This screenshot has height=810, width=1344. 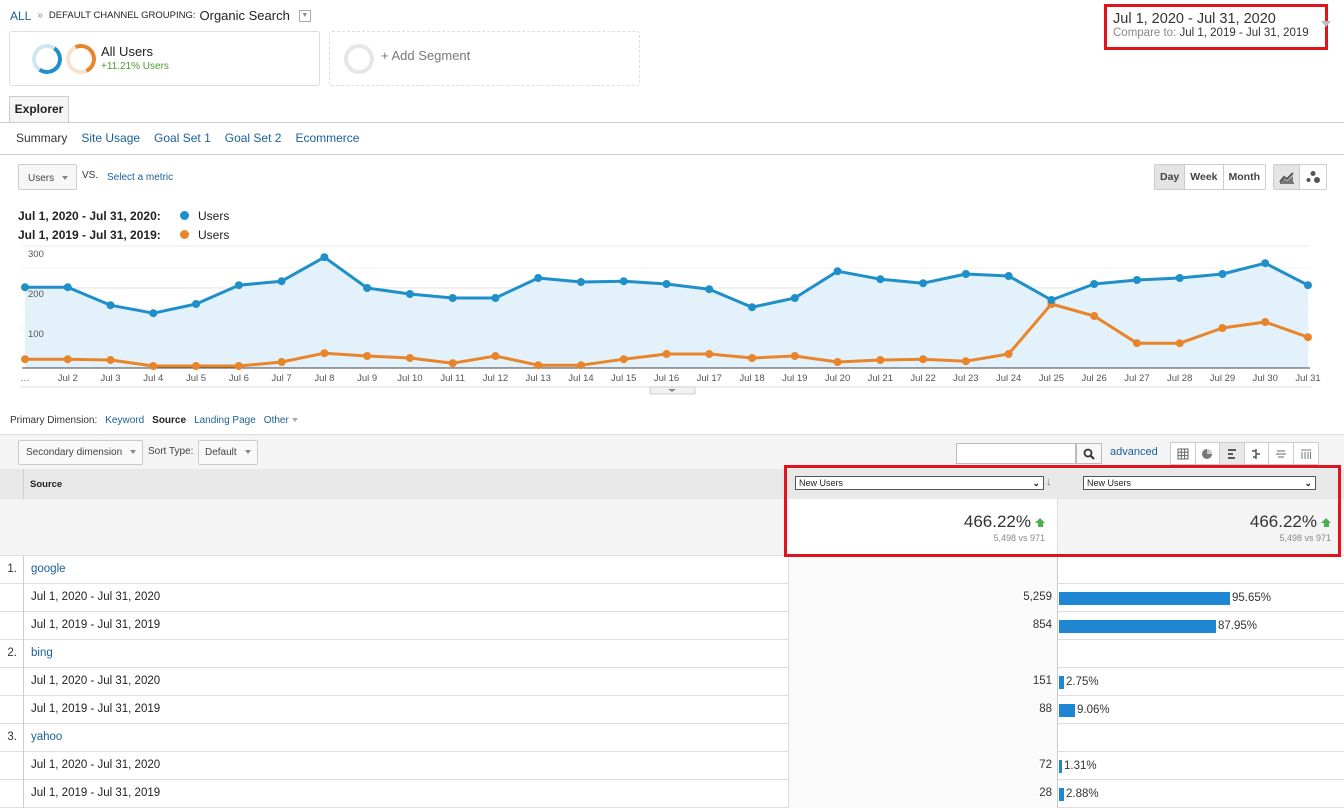 I want to click on subtab-ecommerce: Ecommerce, so click(x=327, y=138).